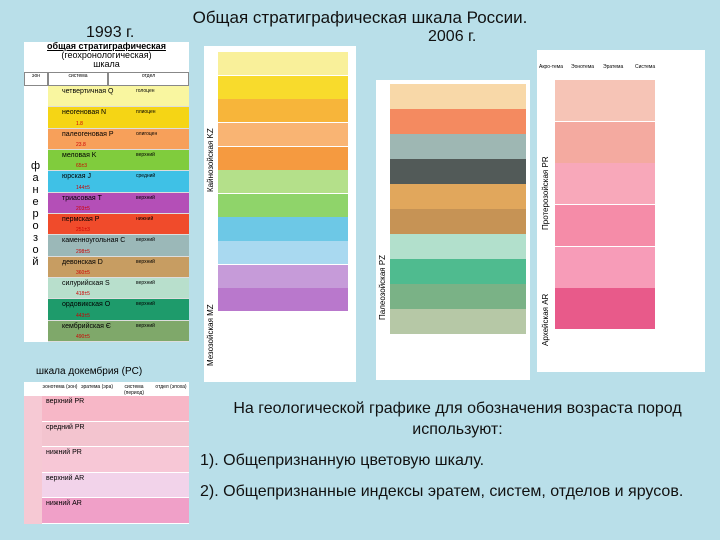 The height and width of the screenshot is (540, 720). What do you see at coordinates (118, 182) in the screenshot?
I see `system-band: юрская J 144±5 средний` at bounding box center [118, 182].